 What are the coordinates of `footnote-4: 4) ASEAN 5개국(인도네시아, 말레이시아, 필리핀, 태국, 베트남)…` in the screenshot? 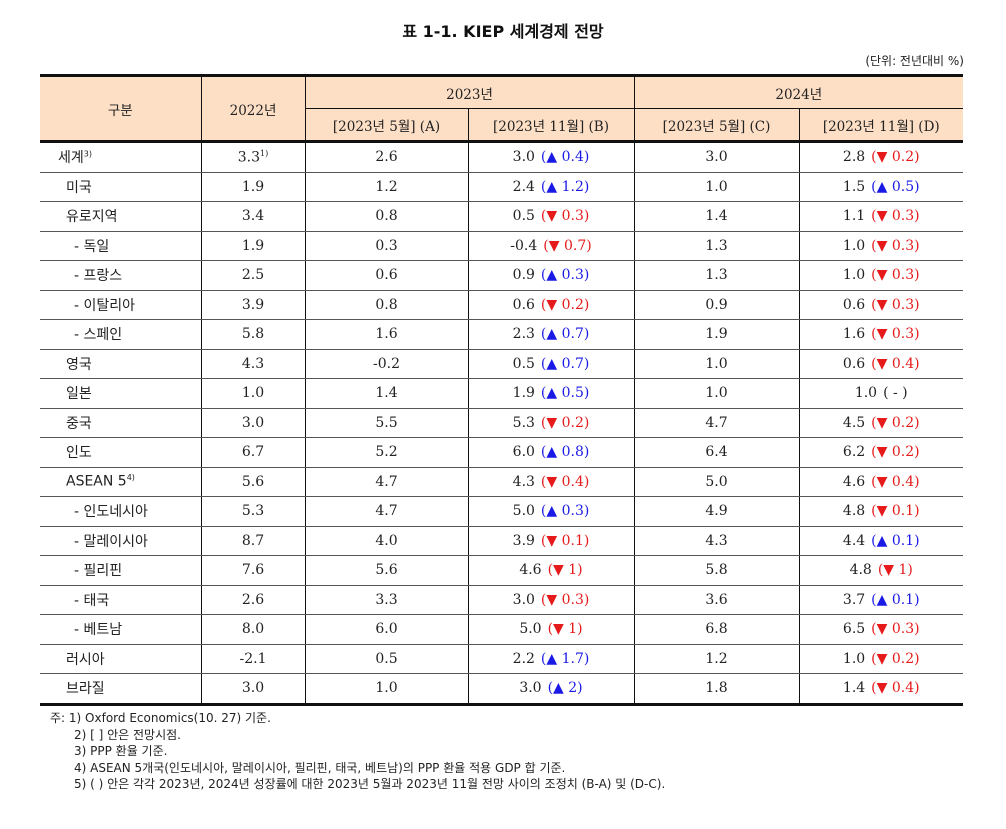 It's located at (320, 767).